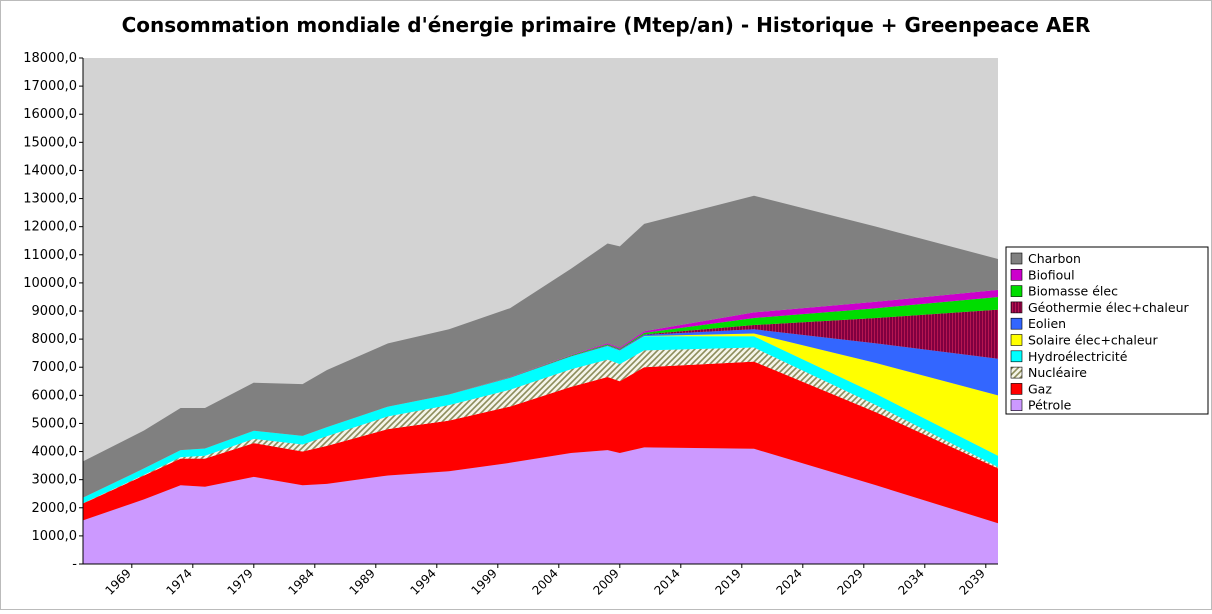  Describe the element at coordinates (1040, 388) in the screenshot. I see `legend-label: Gaz` at that location.